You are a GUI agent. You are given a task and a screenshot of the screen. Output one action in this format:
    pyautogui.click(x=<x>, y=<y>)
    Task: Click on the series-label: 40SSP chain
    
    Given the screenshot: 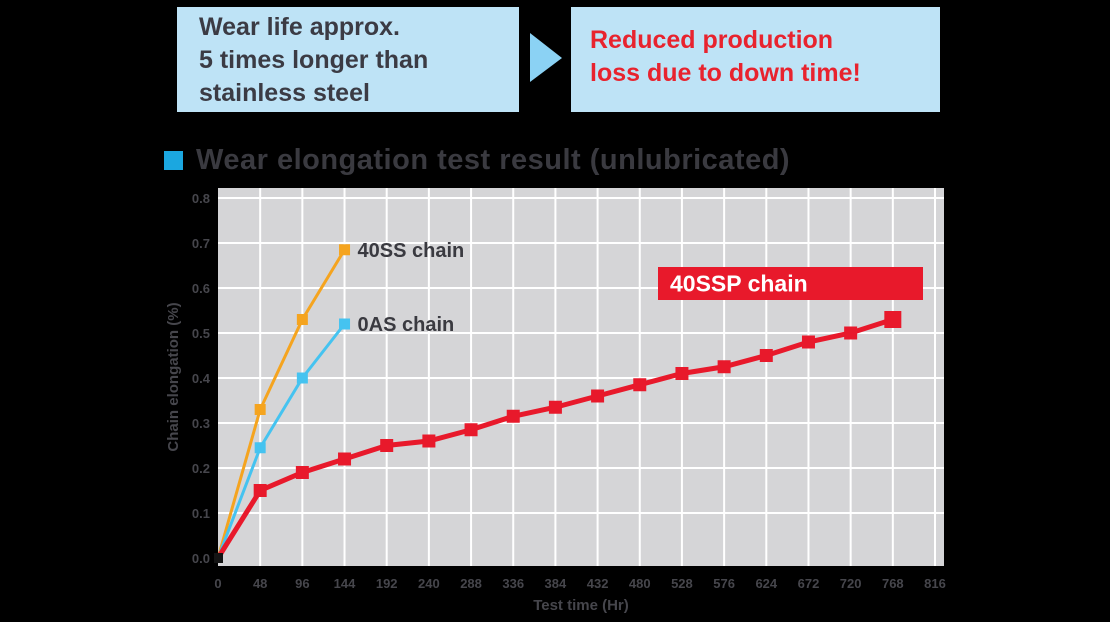 What is the action you would take?
    pyautogui.click(x=739, y=284)
    